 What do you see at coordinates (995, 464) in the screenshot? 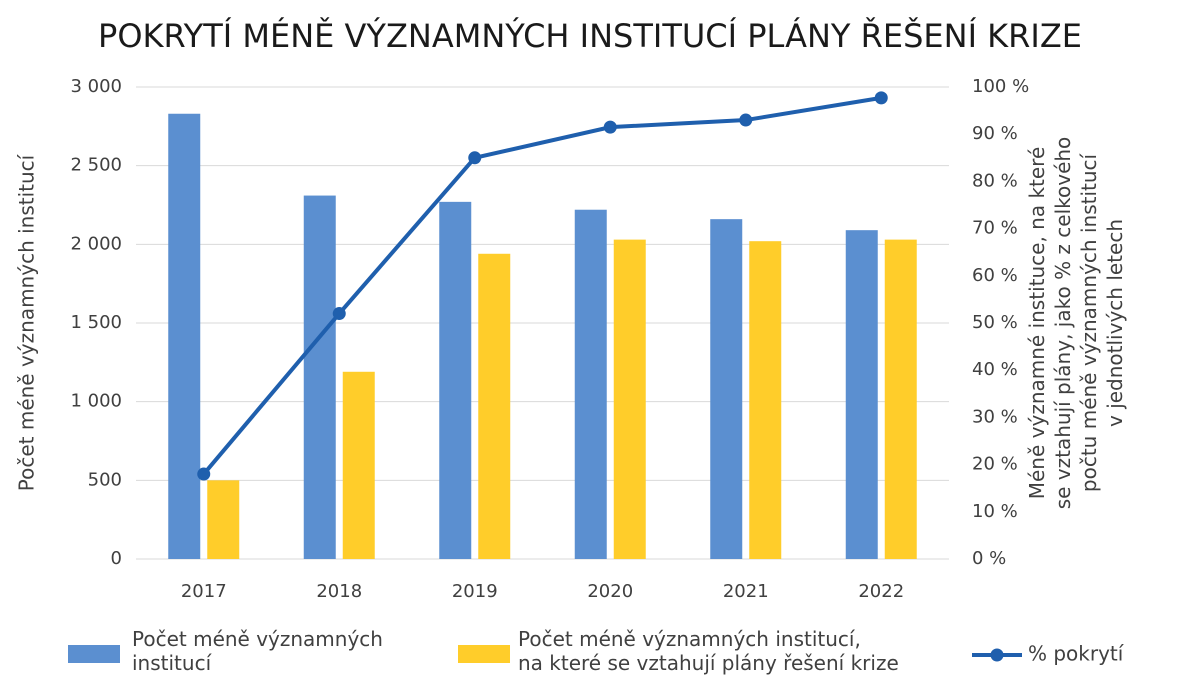
I see `y2-tick-label: 20 %` at bounding box center [995, 464].